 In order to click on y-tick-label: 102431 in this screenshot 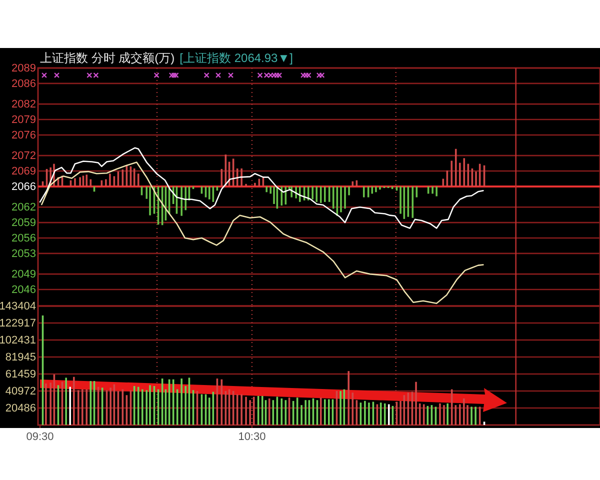, I will do `click(18, 340)`.